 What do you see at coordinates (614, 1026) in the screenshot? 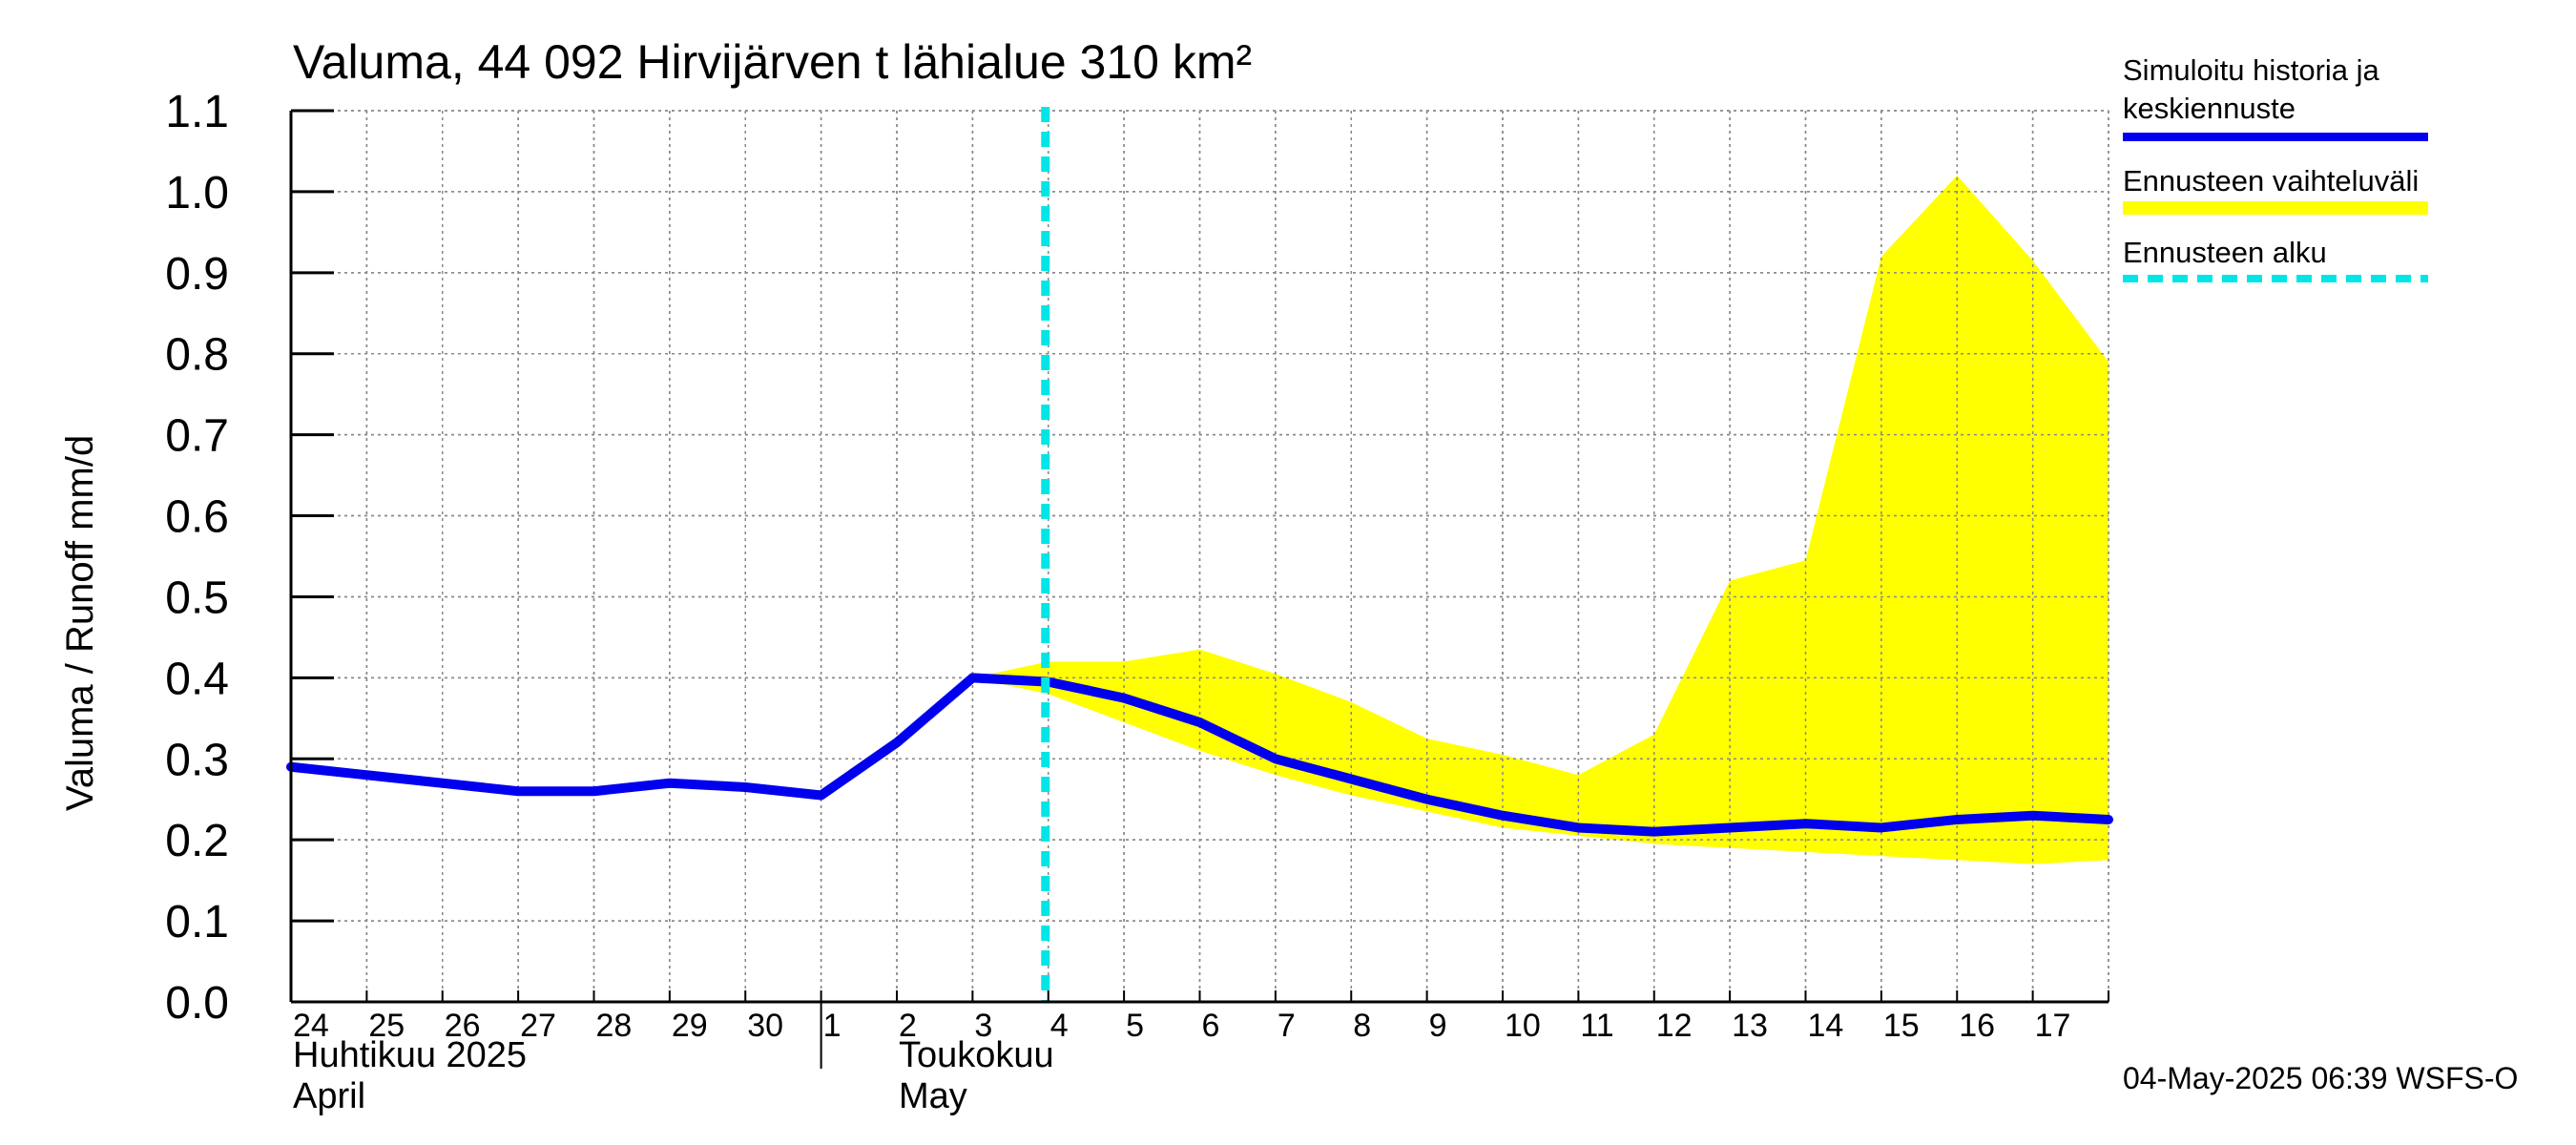
I see `x-day-label: 28` at bounding box center [614, 1026].